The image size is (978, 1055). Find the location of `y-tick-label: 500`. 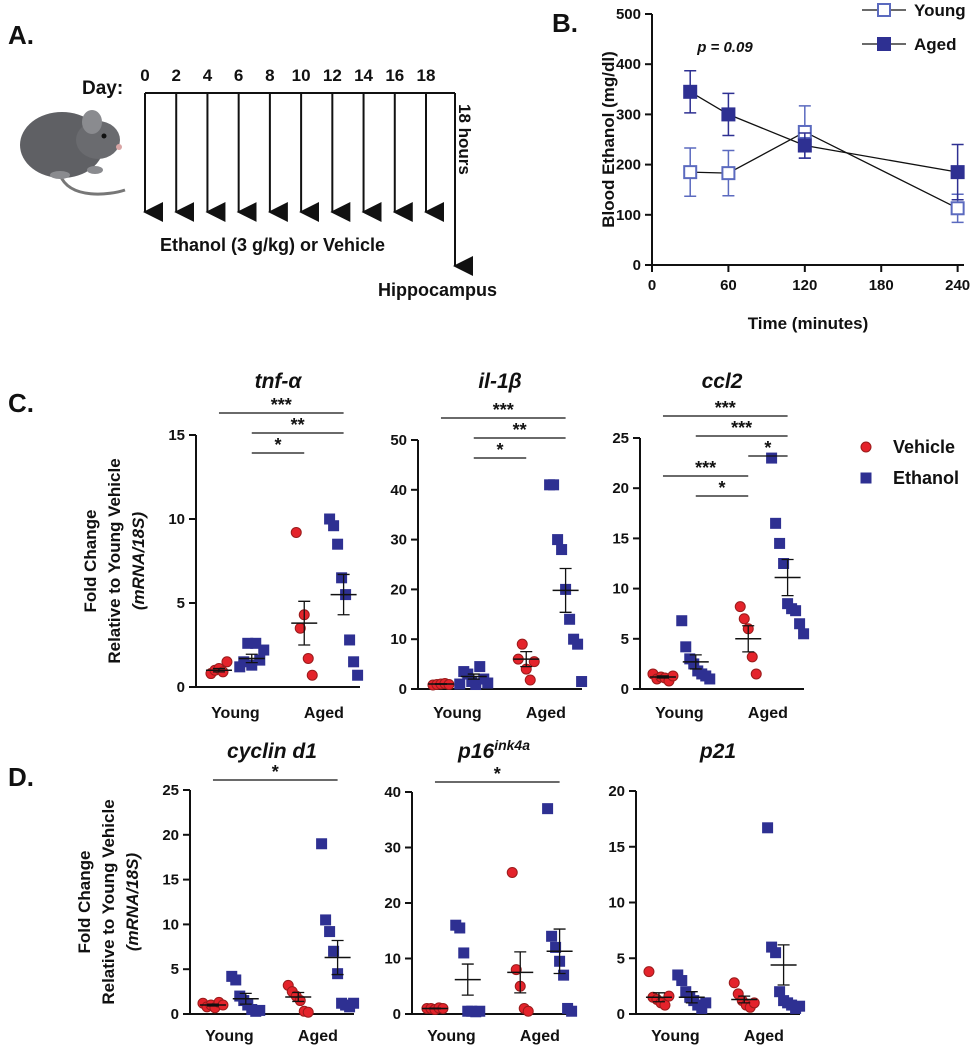

y-tick-label: 500 is located at coordinates (628, 14).